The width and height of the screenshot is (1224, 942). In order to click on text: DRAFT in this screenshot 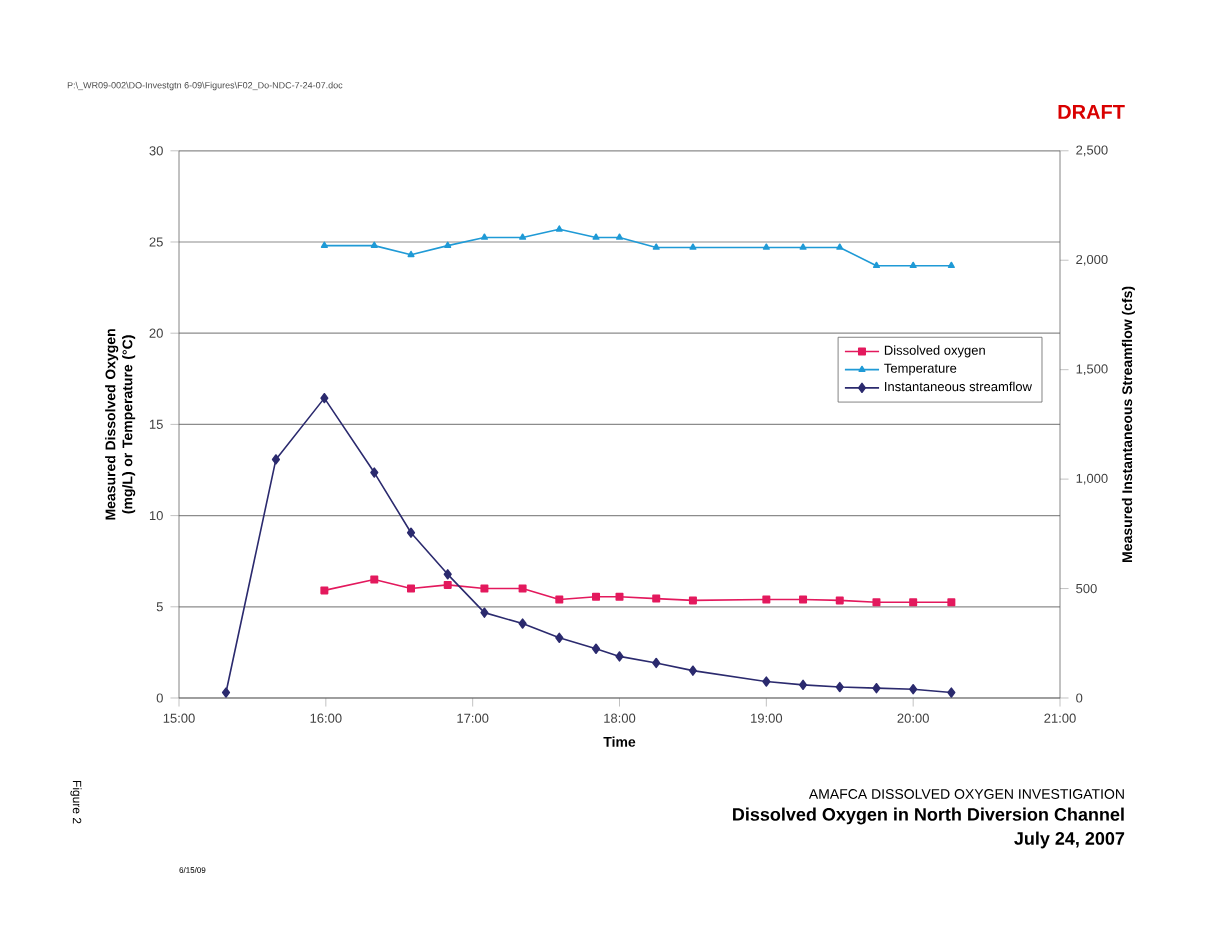, I will do `click(1091, 112)`.